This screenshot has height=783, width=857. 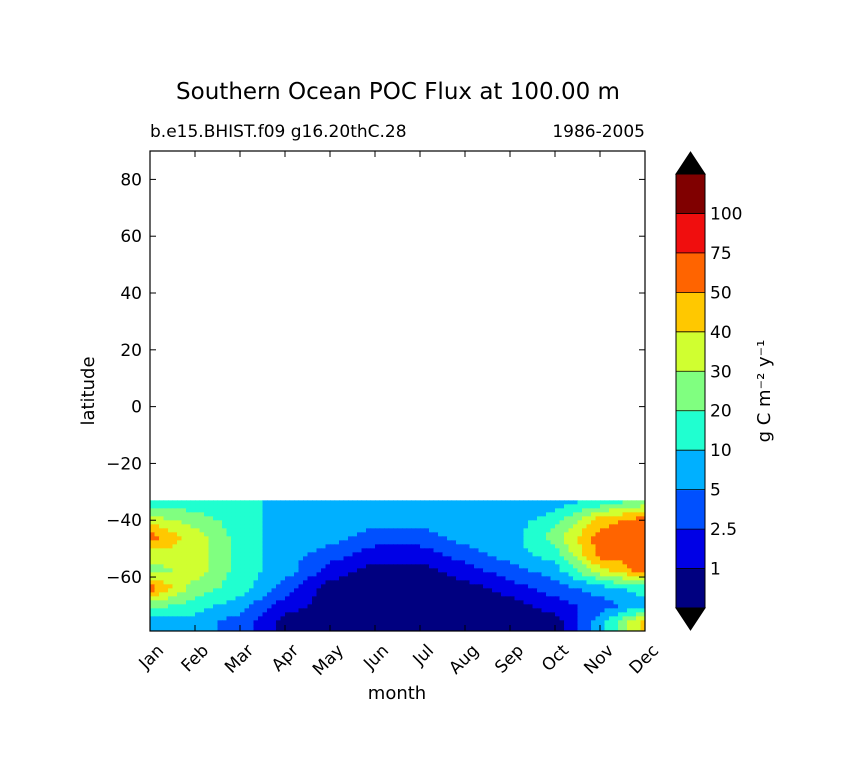 I want to click on colorbar-tick-label: 40, so click(x=721, y=333).